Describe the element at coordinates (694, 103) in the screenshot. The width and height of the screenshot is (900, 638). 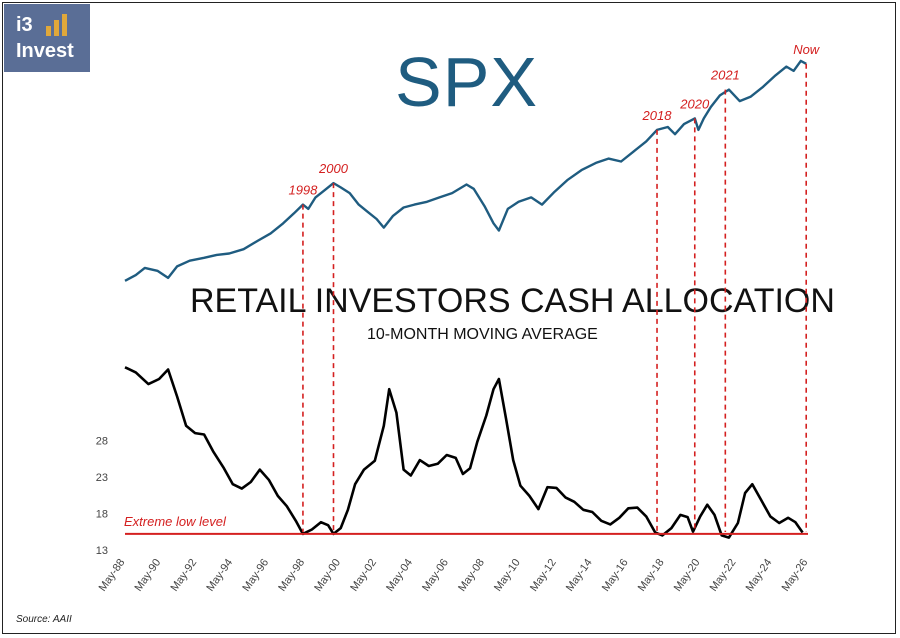
I see `marker-label-2020: 2020` at that location.